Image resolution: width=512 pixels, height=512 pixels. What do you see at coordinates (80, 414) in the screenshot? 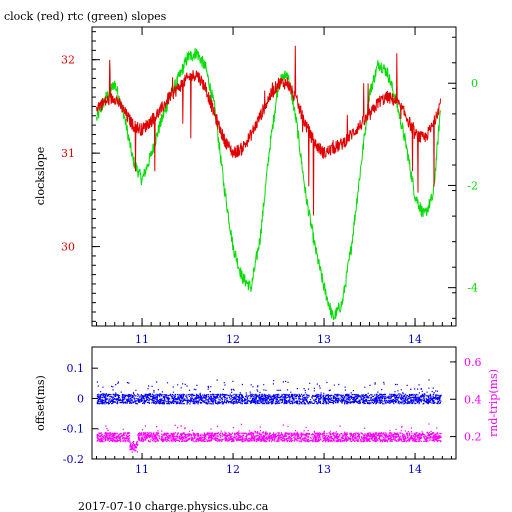
I see `bottom-y-ticks-left: 0.1 0 -0.1 -0.2` at bounding box center [80, 414].